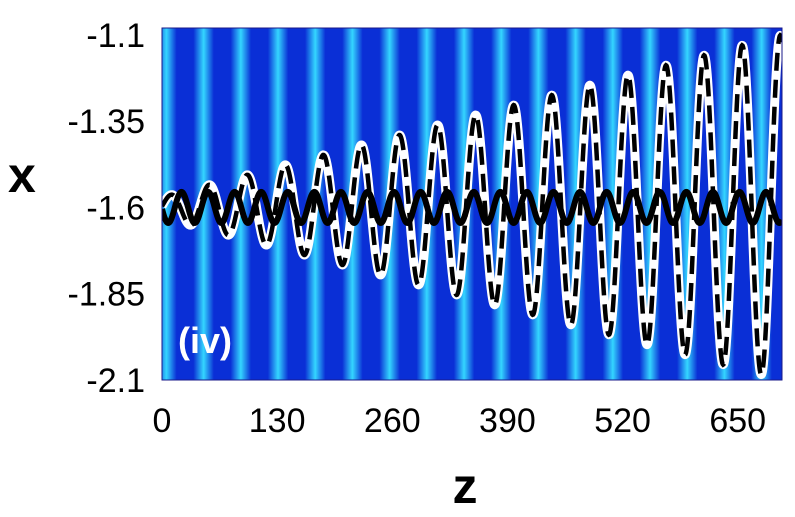 The image size is (795, 517). What do you see at coordinates (205, 340) in the screenshot?
I see `panel-label: (iv)` at bounding box center [205, 340].